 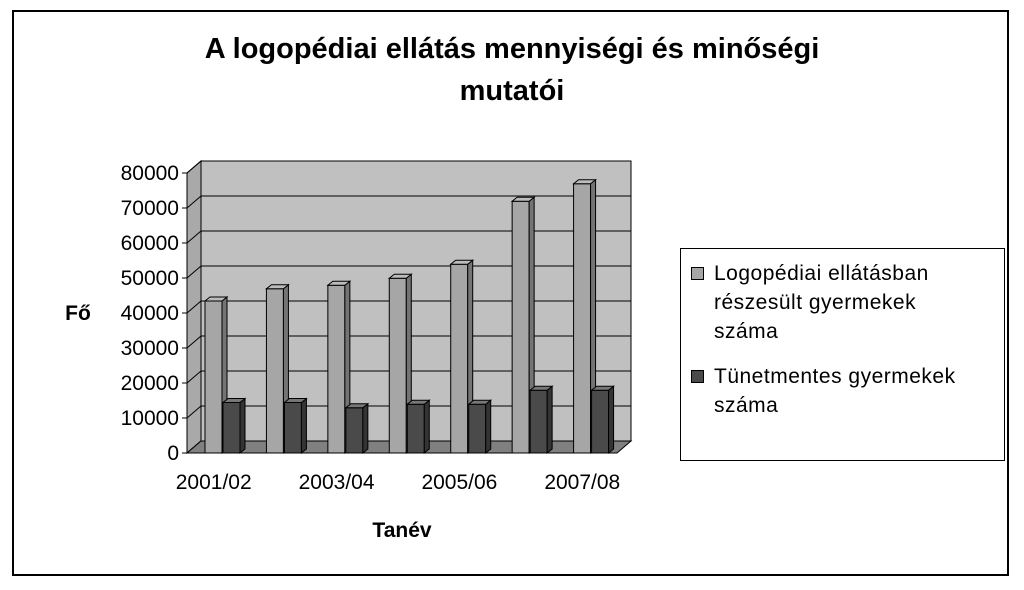 What do you see at coordinates (150, 383) in the screenshot?
I see `y-tick-label: 20000` at bounding box center [150, 383].